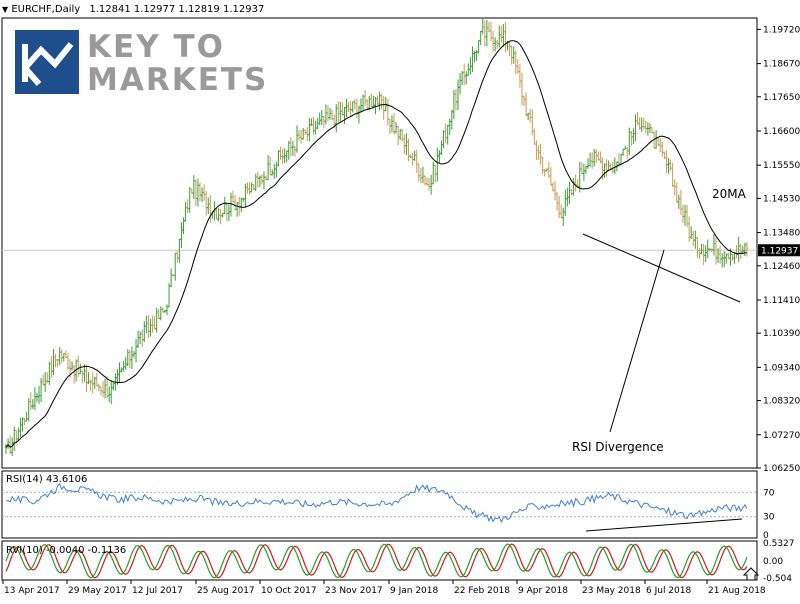  What do you see at coordinates (414, 591) in the screenshot?
I see `date-tick-label: 9 Jan 2018` at bounding box center [414, 591].